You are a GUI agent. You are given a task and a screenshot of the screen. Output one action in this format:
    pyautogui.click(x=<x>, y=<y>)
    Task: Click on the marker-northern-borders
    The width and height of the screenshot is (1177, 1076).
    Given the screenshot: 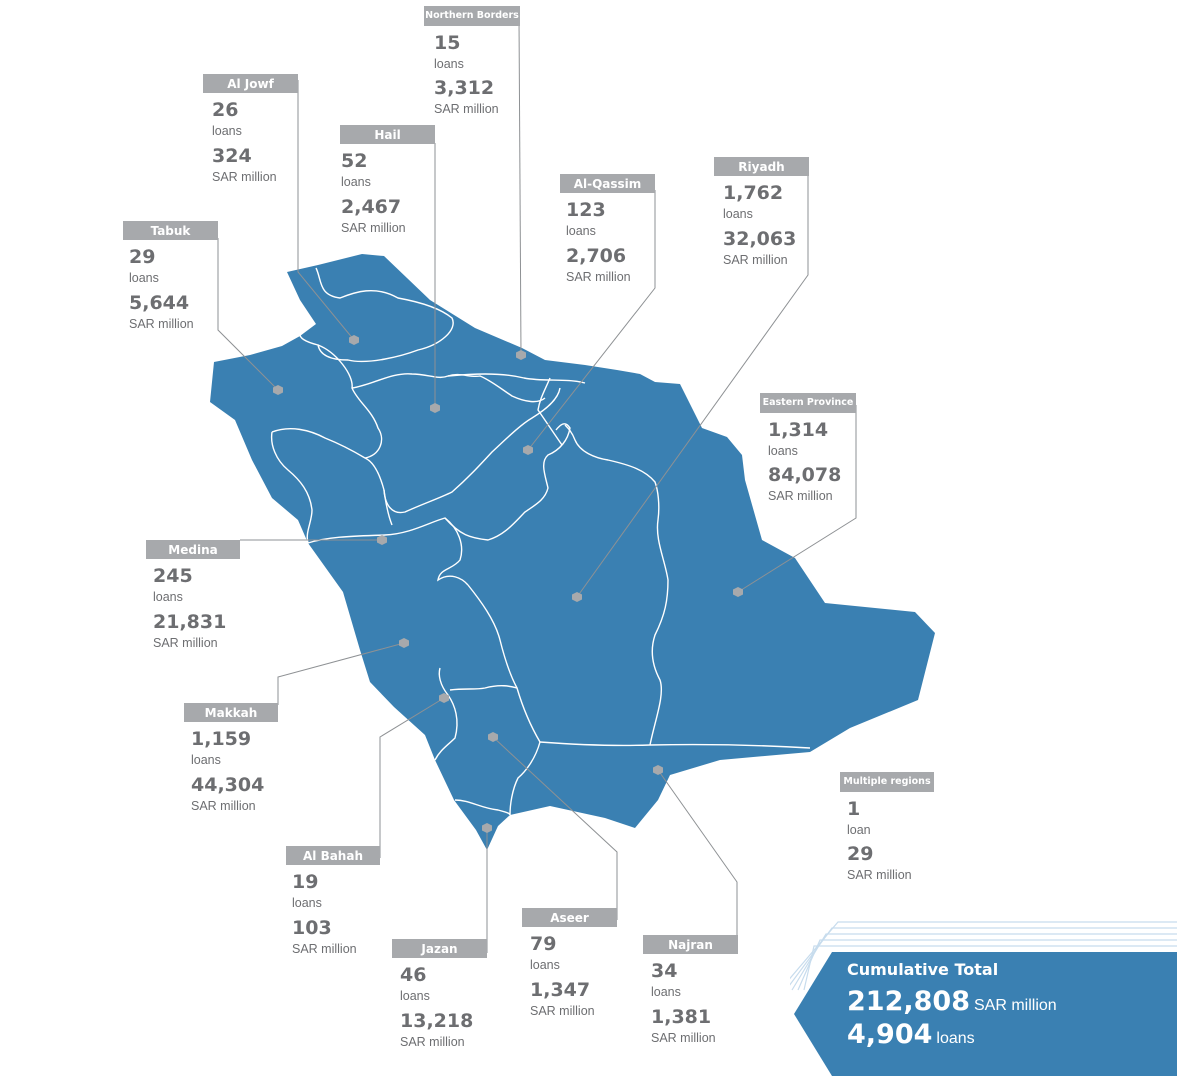 What is the action you would take?
    pyautogui.click(x=521, y=355)
    